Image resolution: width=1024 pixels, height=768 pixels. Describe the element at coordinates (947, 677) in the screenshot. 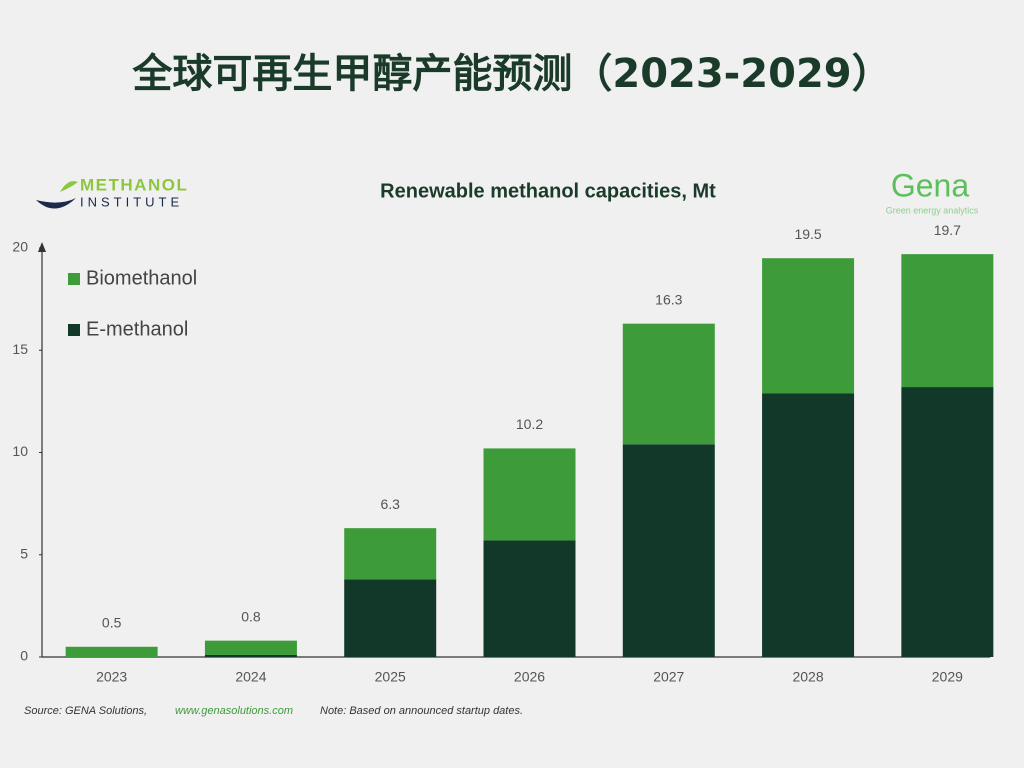

I see `x-tick-label: 2029` at that location.